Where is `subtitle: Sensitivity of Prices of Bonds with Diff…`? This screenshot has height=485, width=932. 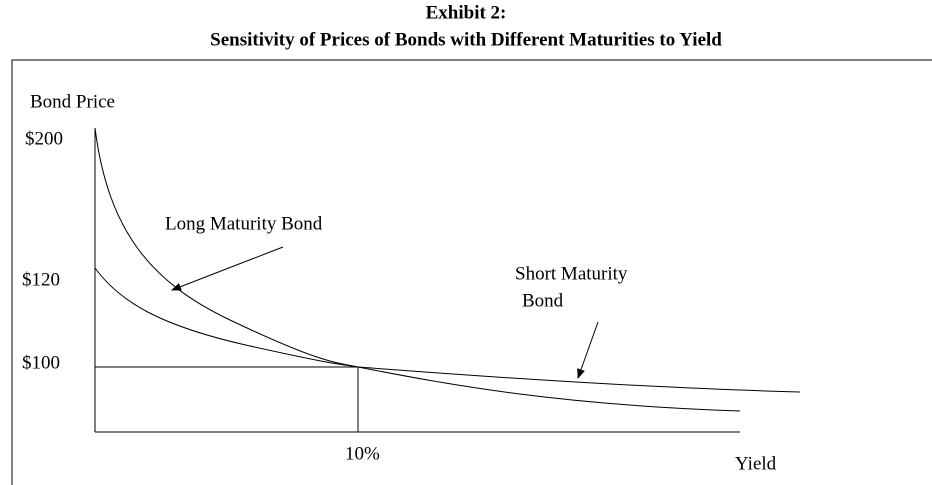 subtitle: Sensitivity of Prices of Bonds with Diff… is located at coordinates (466, 39).